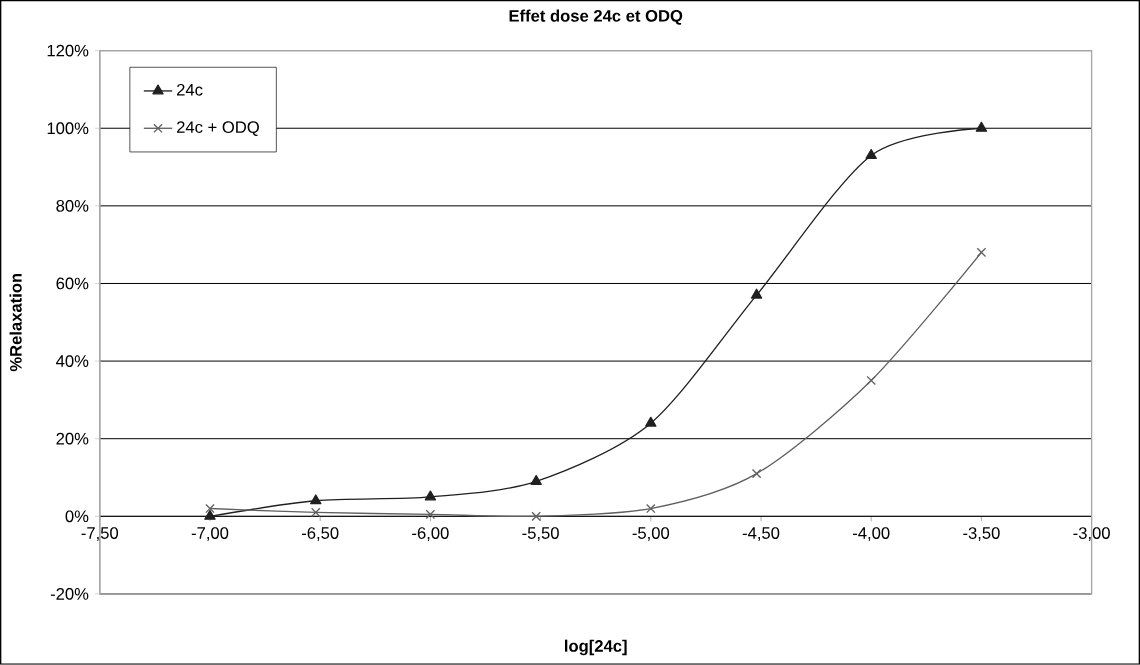 The height and width of the screenshot is (665, 1140). Describe the element at coordinates (72, 206) in the screenshot. I see `y-tick-label: 80%` at that location.